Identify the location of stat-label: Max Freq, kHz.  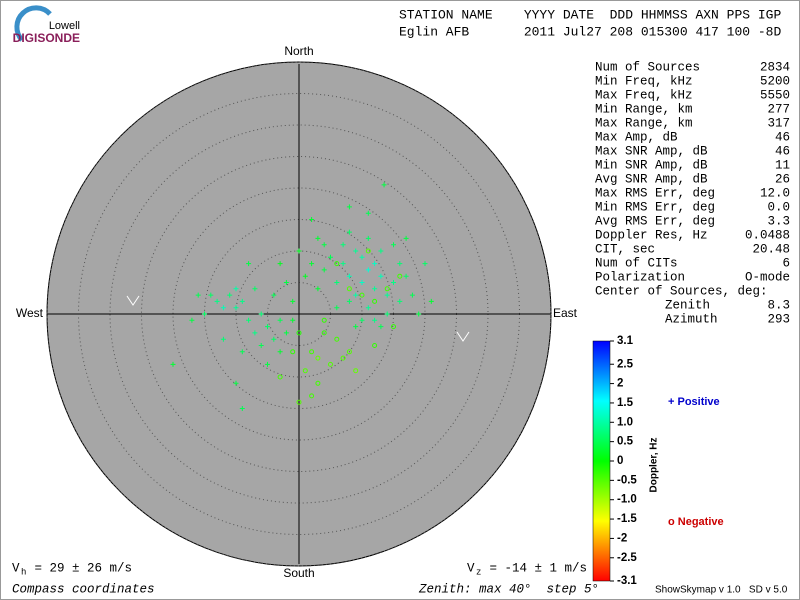
(644, 95).